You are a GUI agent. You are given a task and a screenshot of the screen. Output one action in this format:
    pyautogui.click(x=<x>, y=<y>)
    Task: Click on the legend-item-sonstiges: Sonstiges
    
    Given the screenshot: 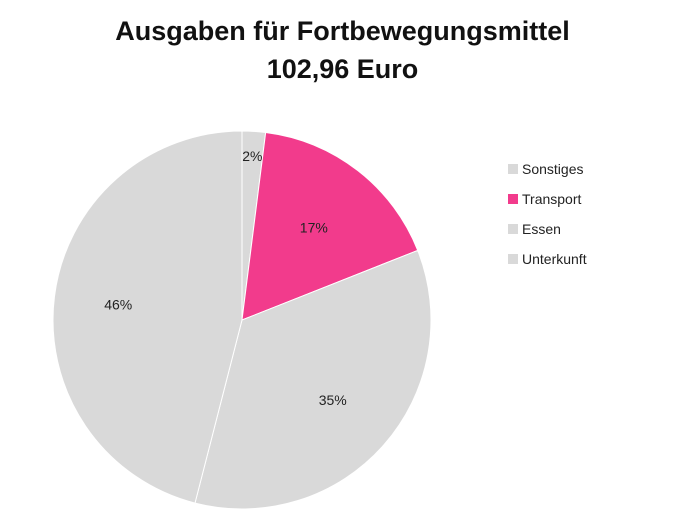 What is the action you would take?
    pyautogui.click(x=547, y=169)
    